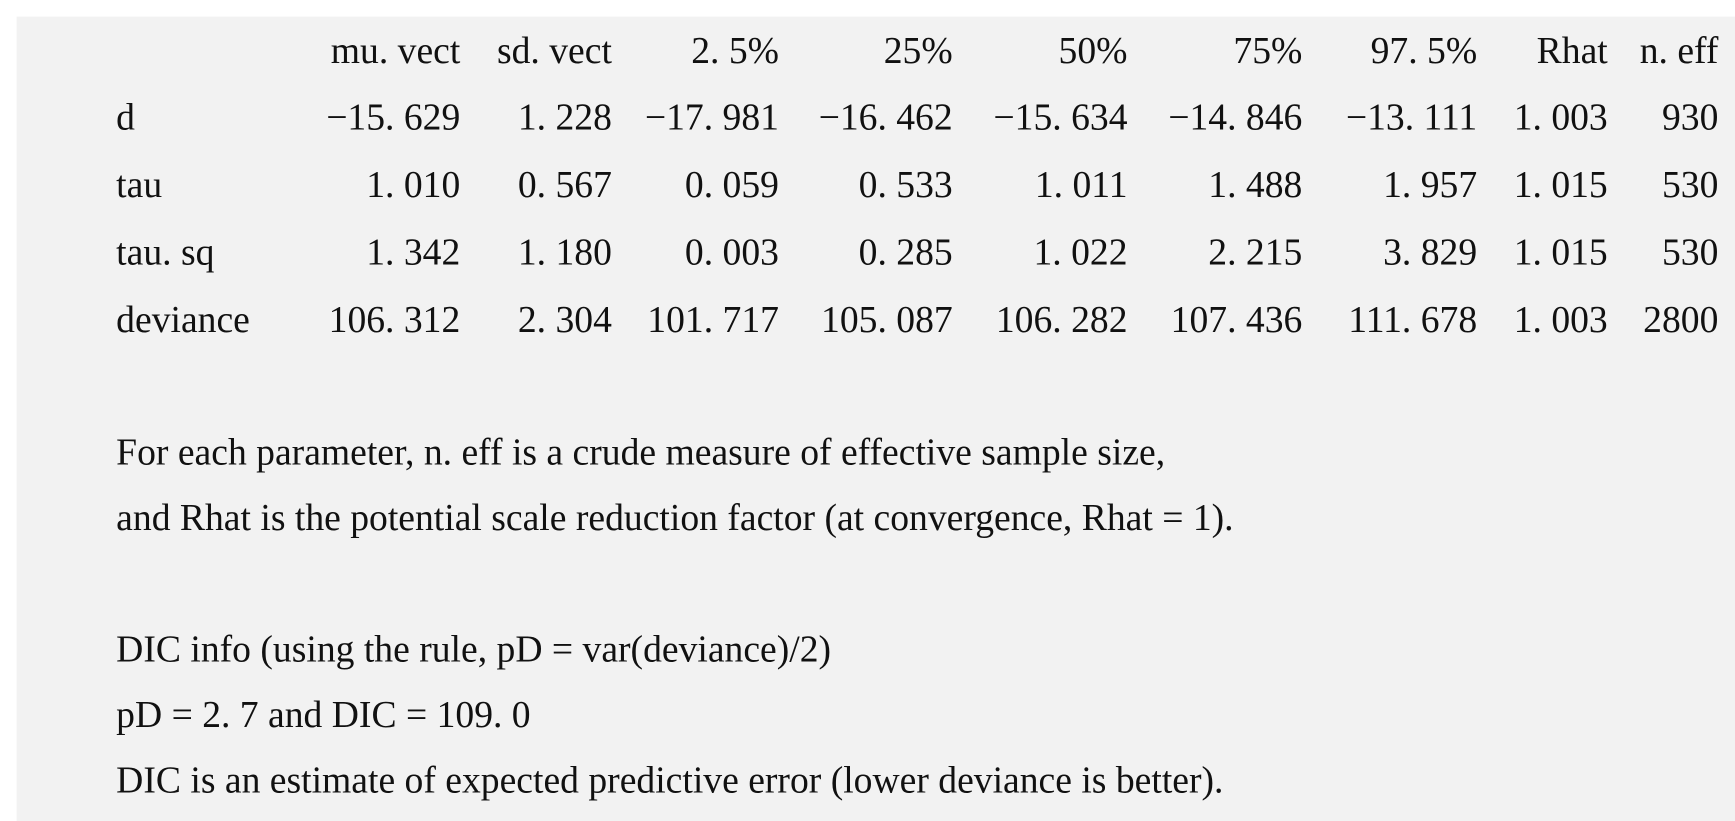 This screenshot has height=821, width=1735. Describe the element at coordinates (1430, 253) in the screenshot. I see `table-cell: 3. 829` at that location.